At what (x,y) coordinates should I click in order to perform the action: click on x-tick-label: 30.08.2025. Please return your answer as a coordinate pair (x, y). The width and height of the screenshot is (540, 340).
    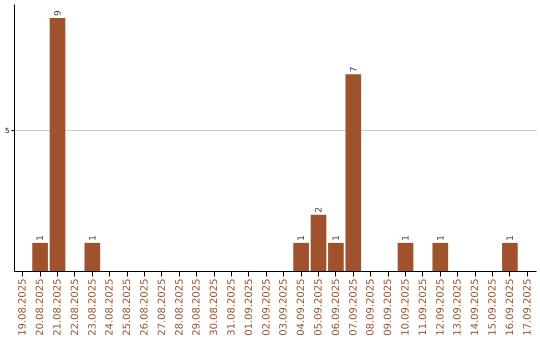
    Looking at the image, I should click on (214, 307).